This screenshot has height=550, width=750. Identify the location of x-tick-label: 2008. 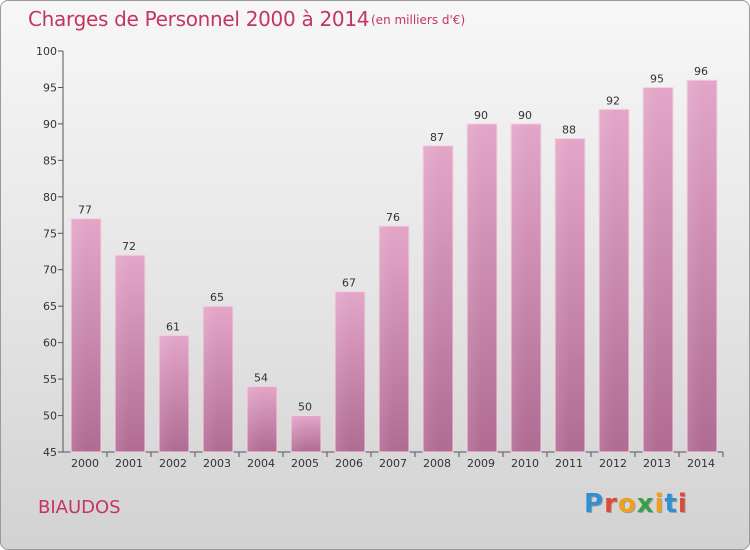
(437, 463).